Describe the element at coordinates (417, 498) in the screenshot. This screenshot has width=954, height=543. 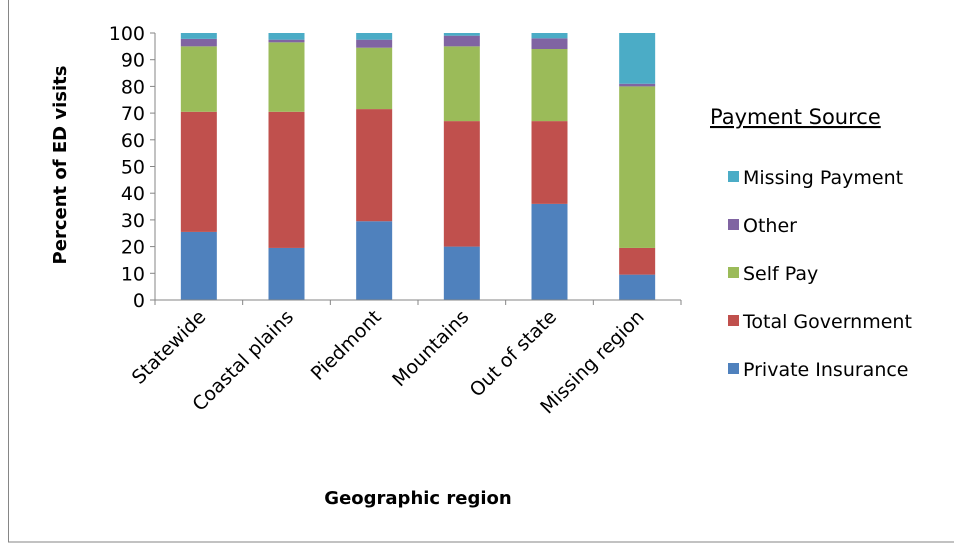
I see `x-axis-title: Geographic region` at that location.